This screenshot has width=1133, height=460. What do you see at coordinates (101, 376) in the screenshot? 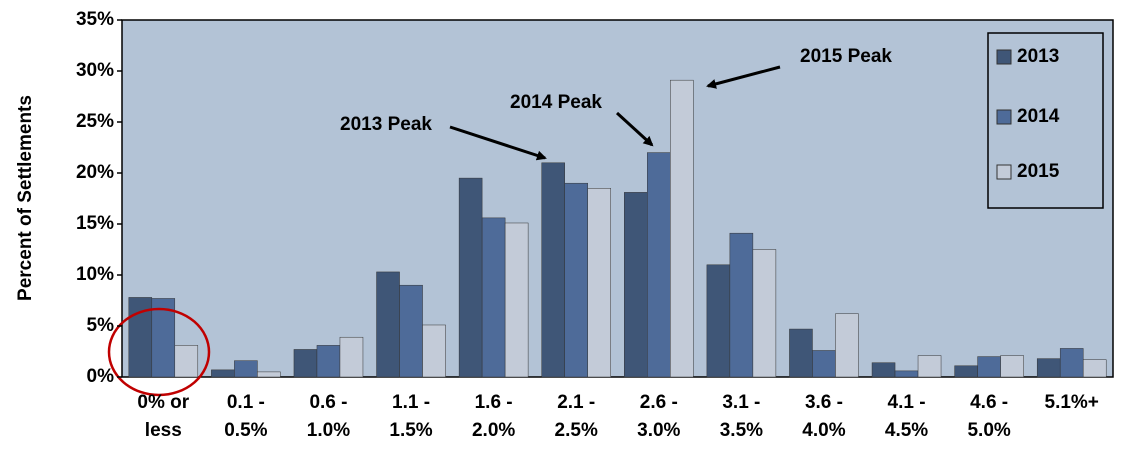
I see `y-tick-label: 0%` at bounding box center [101, 376].